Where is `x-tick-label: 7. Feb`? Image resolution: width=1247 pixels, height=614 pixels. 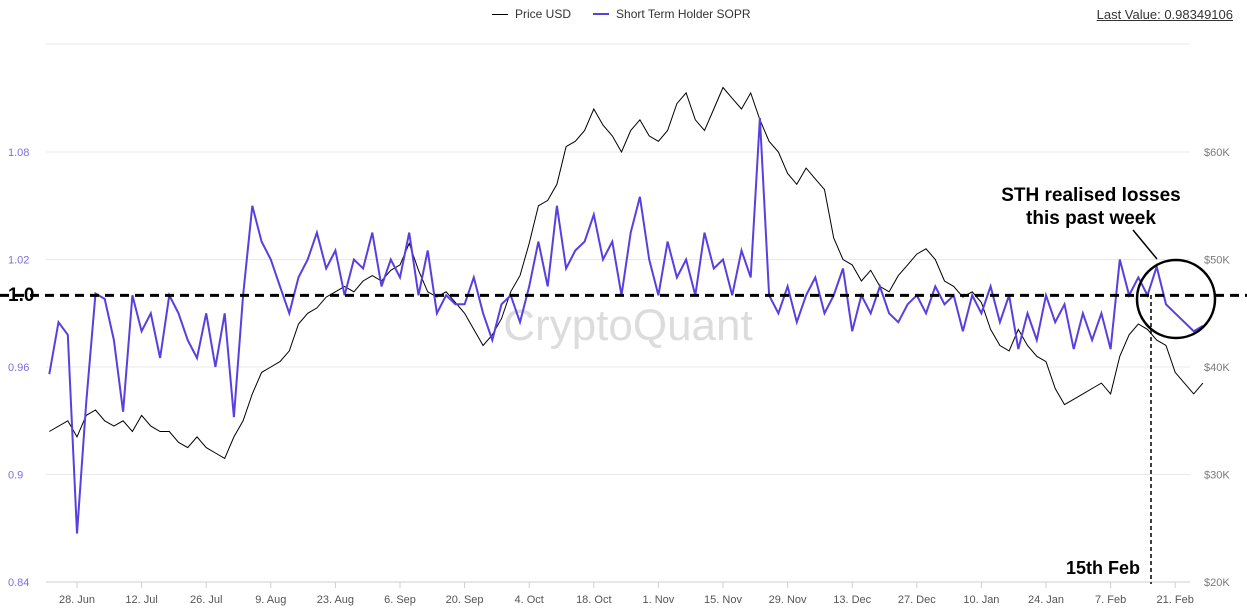
x-tick-label: 7. Feb is located at coordinates (1110, 600).